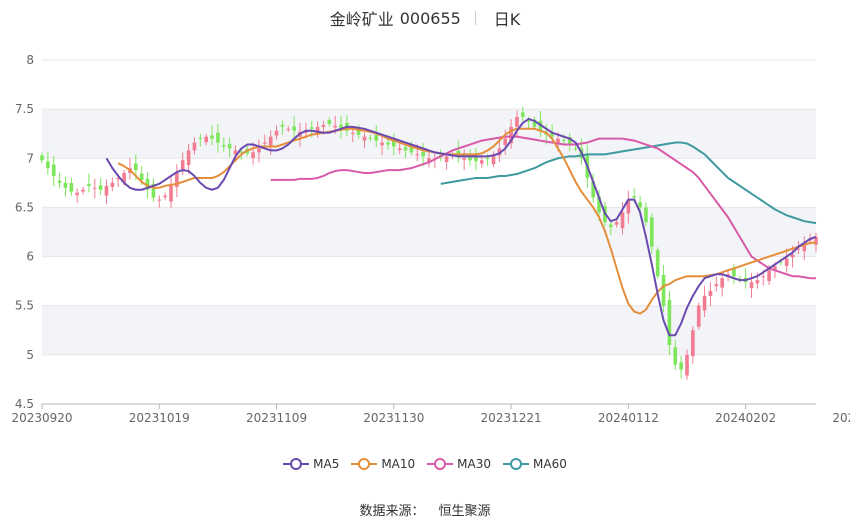 The width and height of the screenshot is (850, 519). What do you see at coordinates (326, 464) in the screenshot?
I see `legend-label: MA5` at bounding box center [326, 464].